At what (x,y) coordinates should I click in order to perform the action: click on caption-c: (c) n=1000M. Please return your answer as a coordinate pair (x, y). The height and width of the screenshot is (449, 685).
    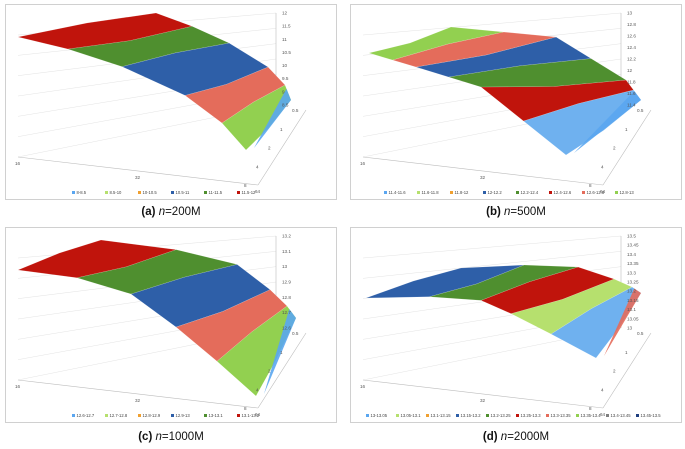
    Looking at the image, I should click on (171, 437).